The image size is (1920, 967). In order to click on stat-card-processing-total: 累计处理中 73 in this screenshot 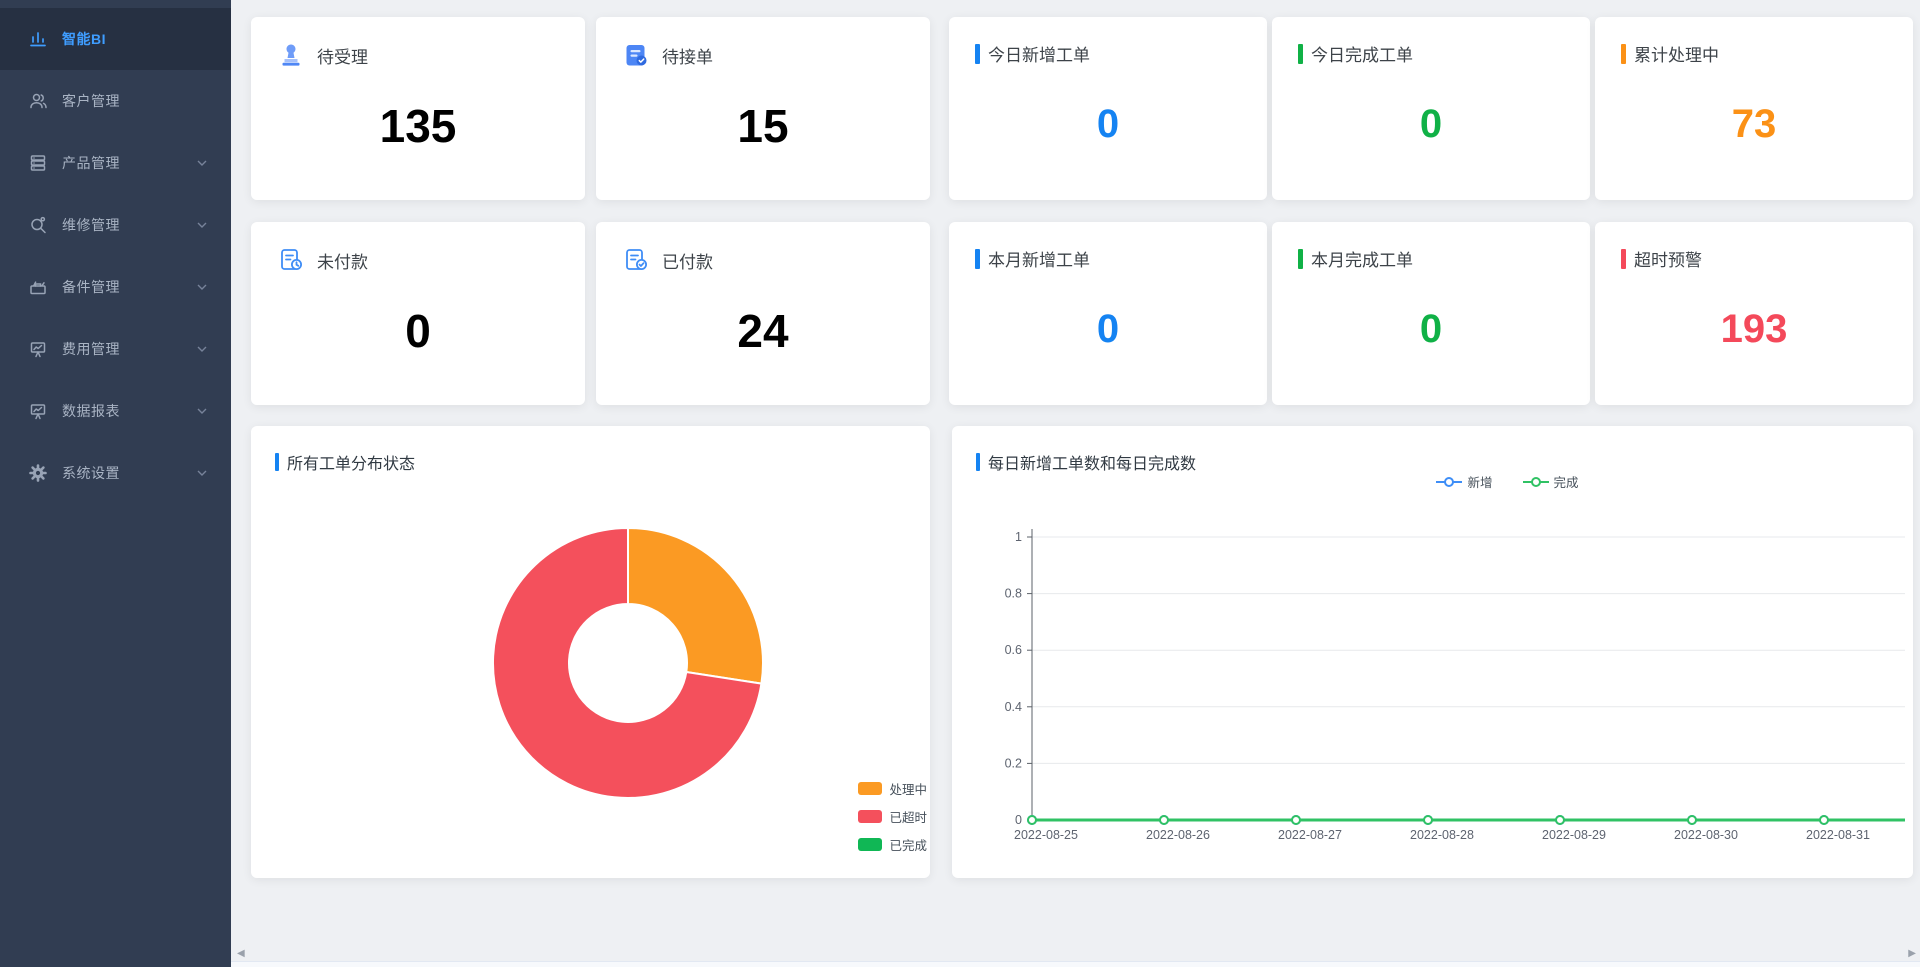, I will do `click(1754, 108)`.